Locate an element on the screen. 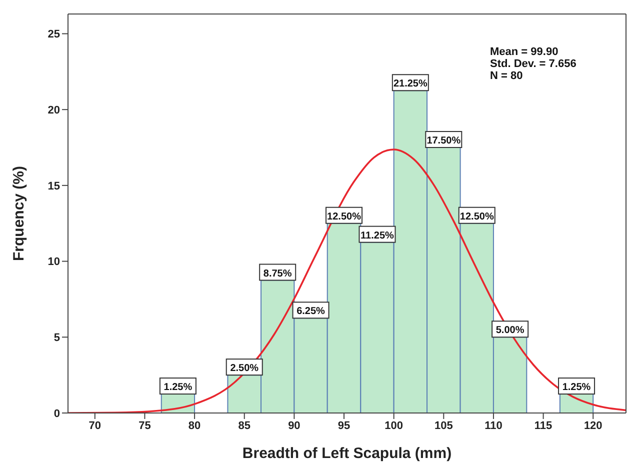  x-tick-label: 85 is located at coordinates (244, 426).